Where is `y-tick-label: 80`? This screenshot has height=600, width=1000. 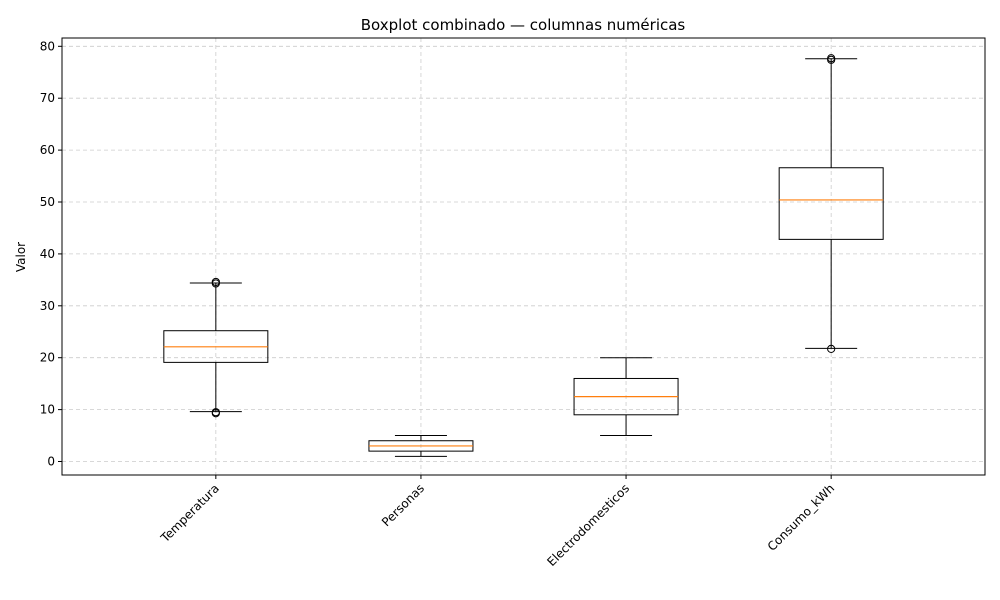 y-tick-label: 80 is located at coordinates (47, 46).